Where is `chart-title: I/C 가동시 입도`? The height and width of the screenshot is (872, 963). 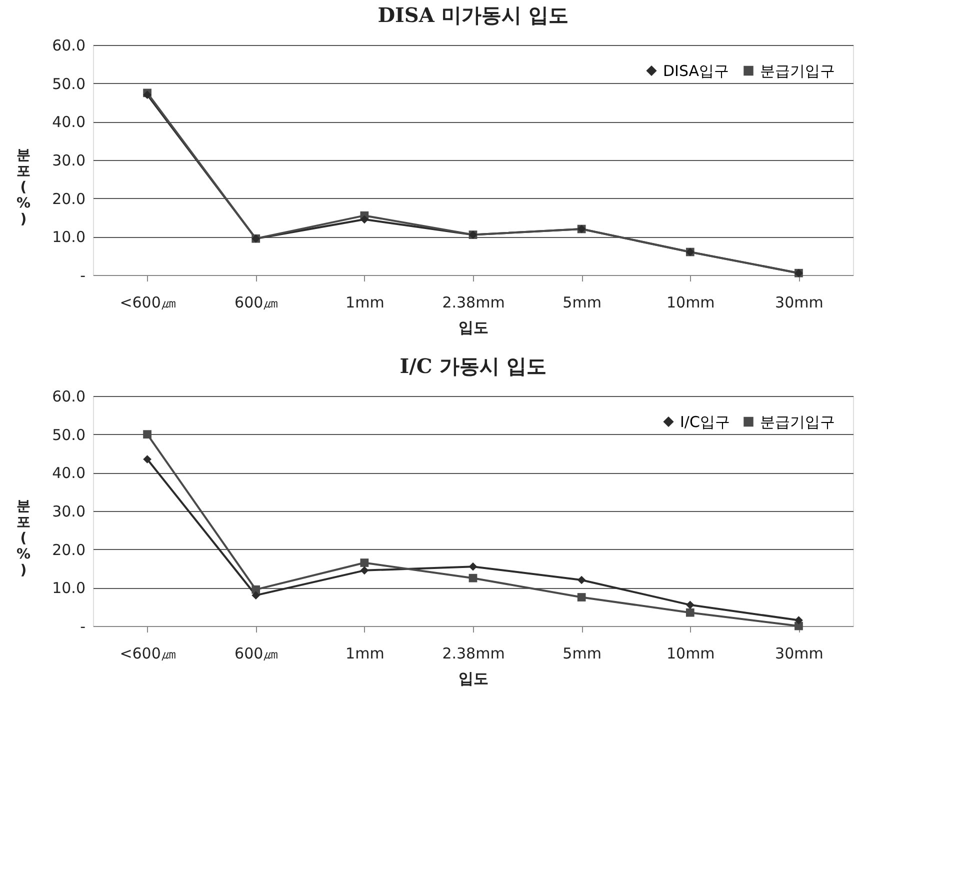 chart-title: I/C 가동시 입도 is located at coordinates (473, 366).